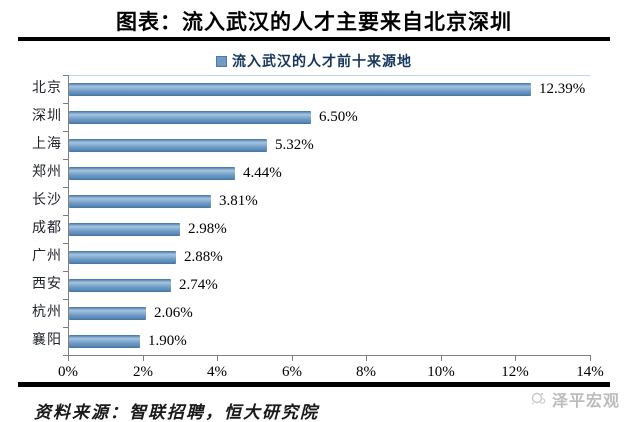  What do you see at coordinates (47, 144) in the screenshot?
I see `category-label: 上海` at bounding box center [47, 144].